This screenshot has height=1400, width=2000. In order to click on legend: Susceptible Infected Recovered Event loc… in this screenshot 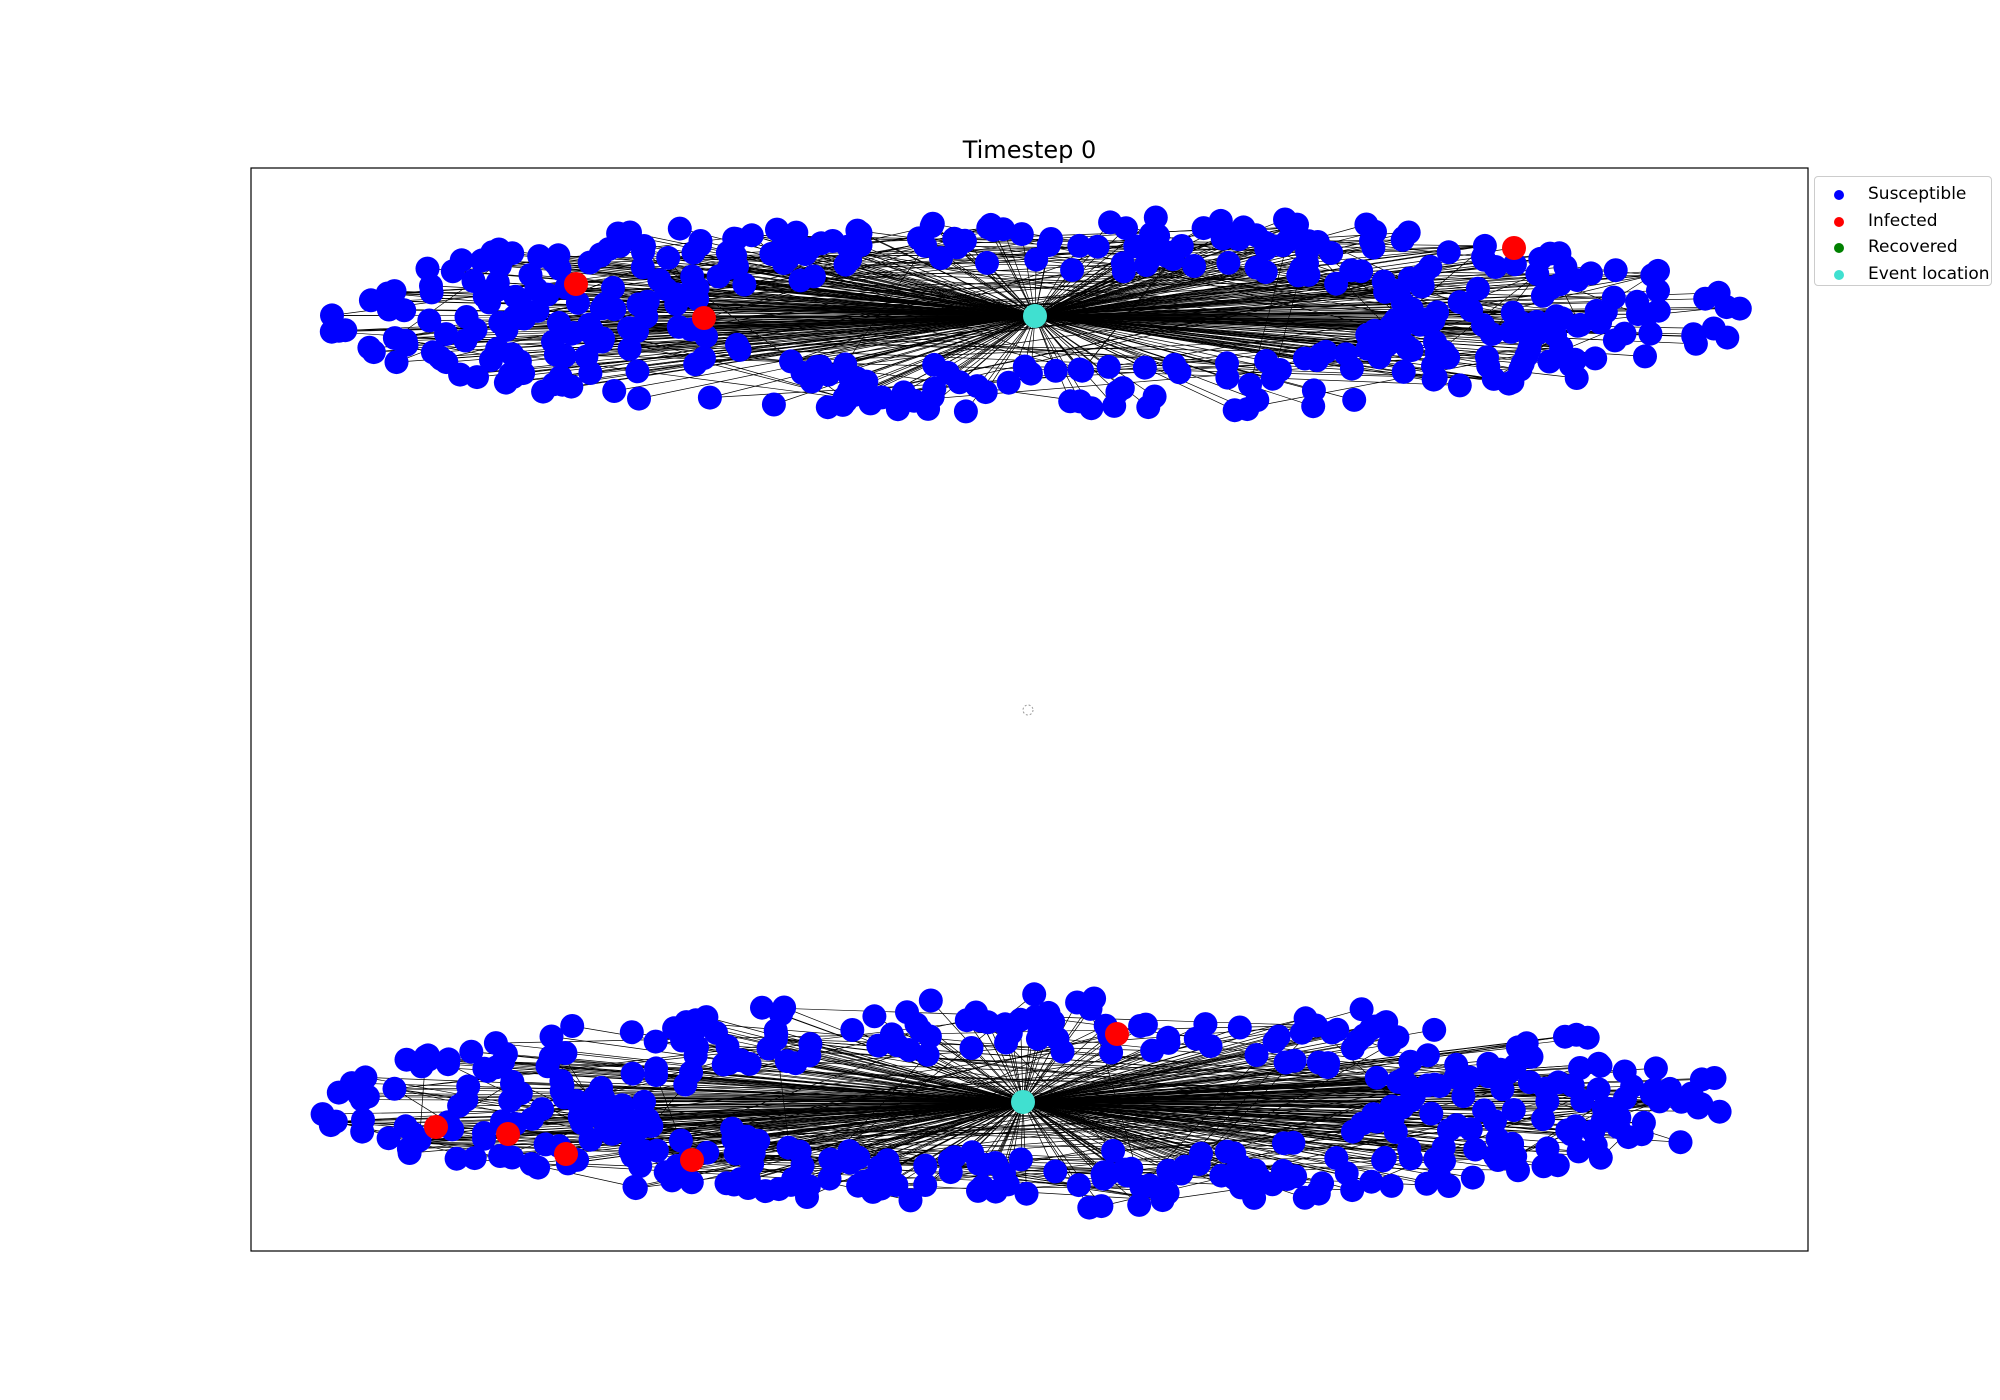, I will do `click(1903, 231)`.